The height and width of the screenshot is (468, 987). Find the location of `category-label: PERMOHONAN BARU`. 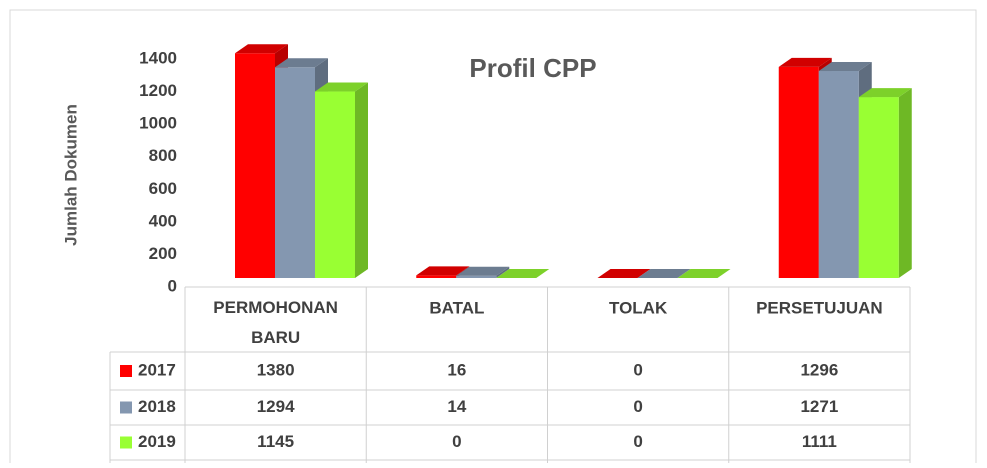

category-label: PERMOHONAN BARU is located at coordinates (275, 322).